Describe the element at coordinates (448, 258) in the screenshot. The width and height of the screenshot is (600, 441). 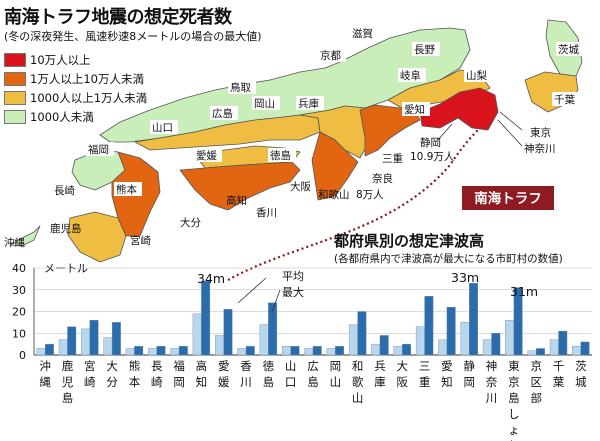
I see `chart-subtitle: (各都府県内で津波高が最大になる市町村の数値)` at that location.